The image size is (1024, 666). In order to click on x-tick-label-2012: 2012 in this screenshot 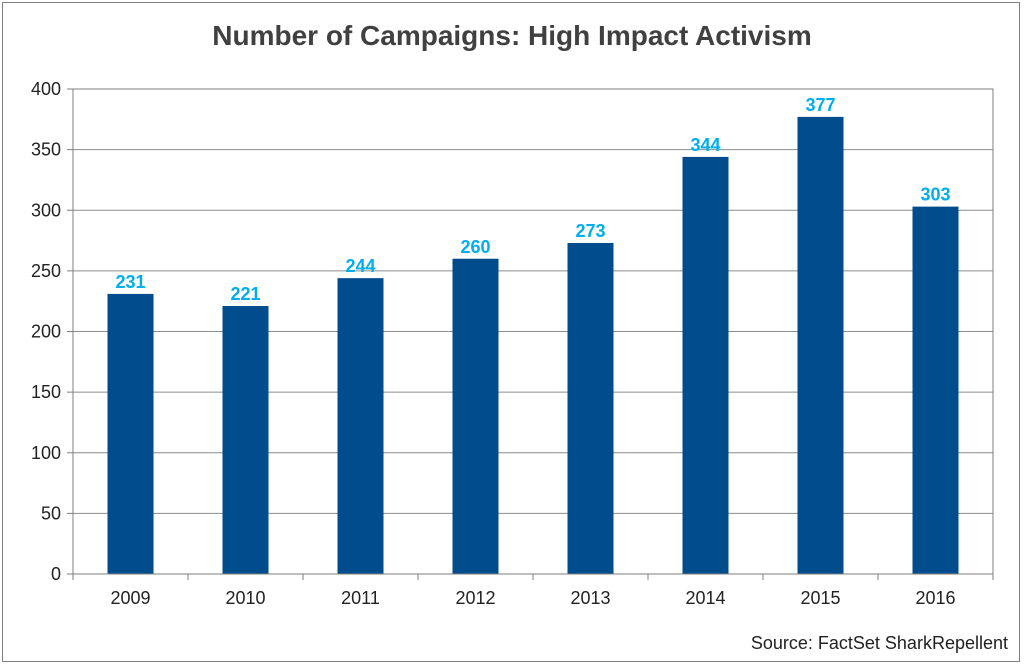, I will do `click(475, 598)`.